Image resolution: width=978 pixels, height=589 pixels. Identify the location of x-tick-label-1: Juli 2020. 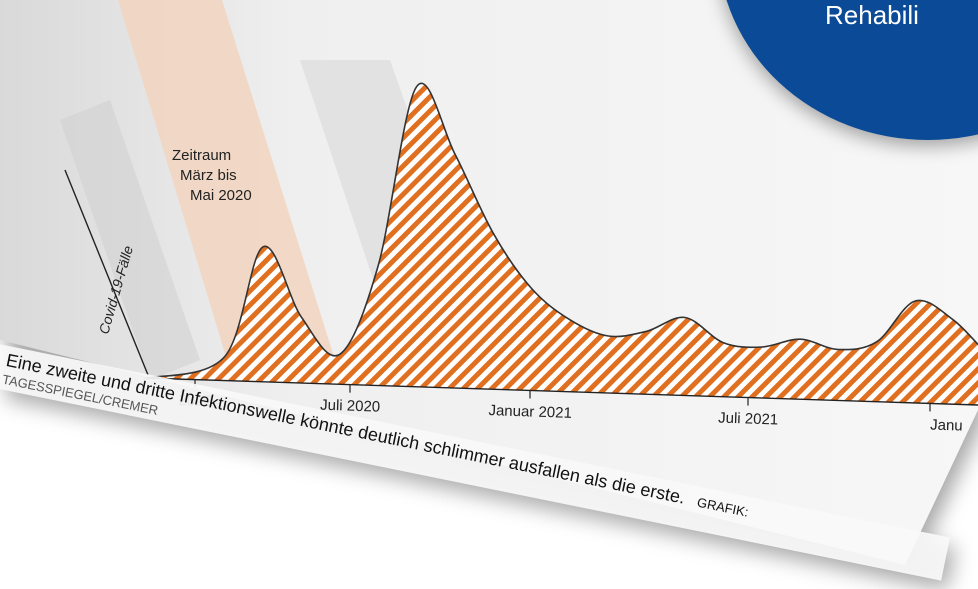
(350, 406).